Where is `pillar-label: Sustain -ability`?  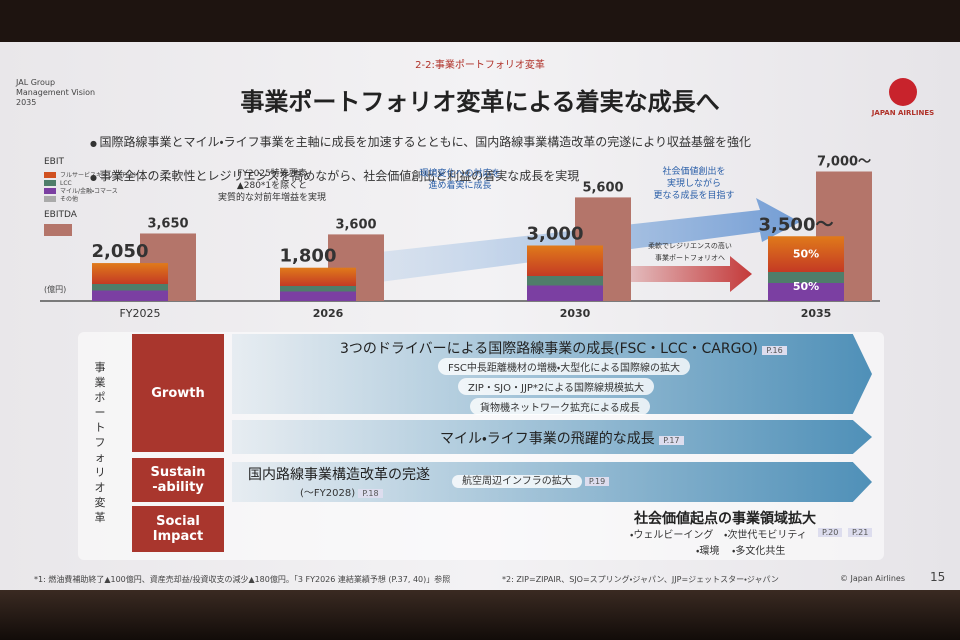
pillar-label: Sustain -ability is located at coordinates (178, 480).